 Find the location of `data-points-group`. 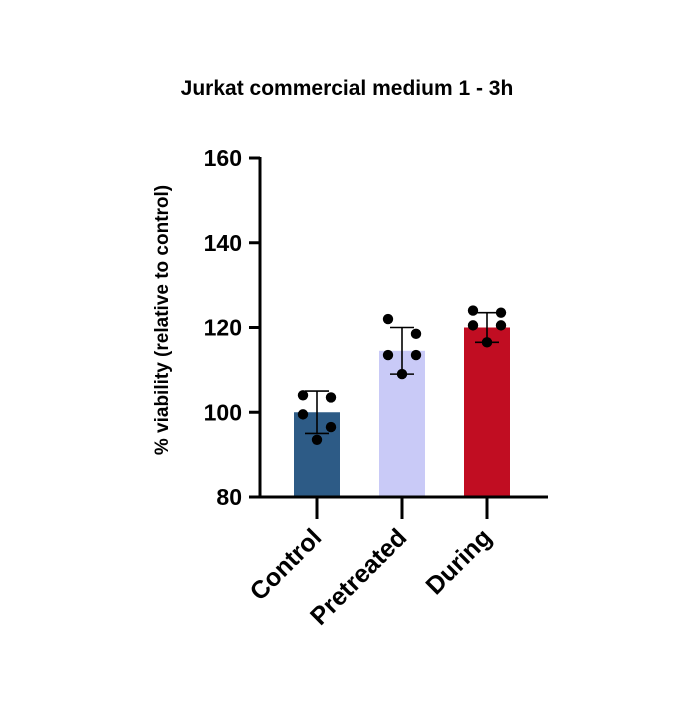

data-points-group is located at coordinates (402, 375).